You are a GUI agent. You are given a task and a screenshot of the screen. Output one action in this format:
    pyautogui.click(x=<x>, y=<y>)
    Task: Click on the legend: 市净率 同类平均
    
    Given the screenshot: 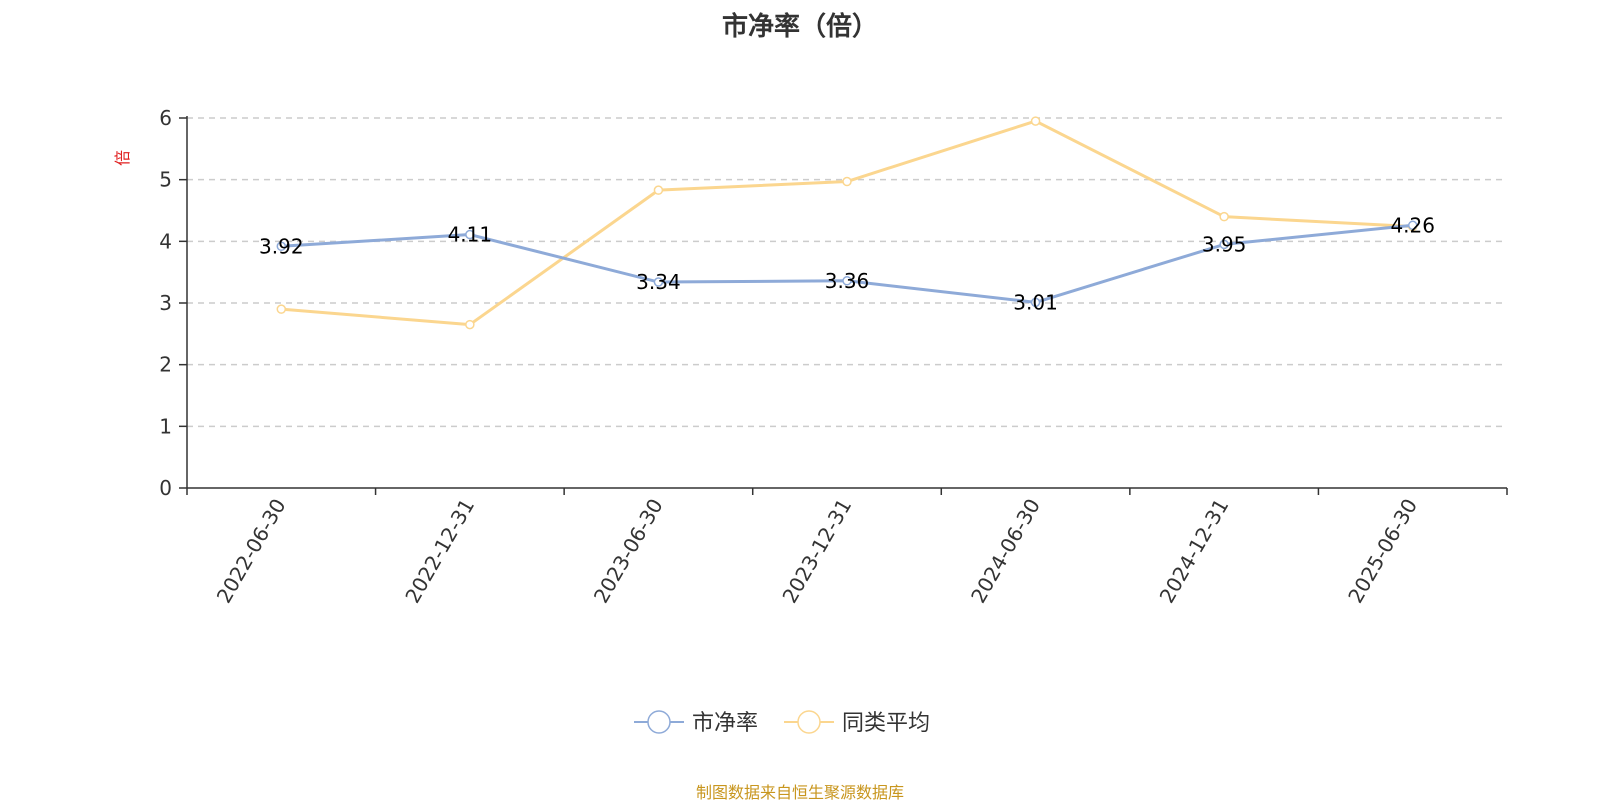 What is the action you would take?
    pyautogui.click(x=782, y=723)
    